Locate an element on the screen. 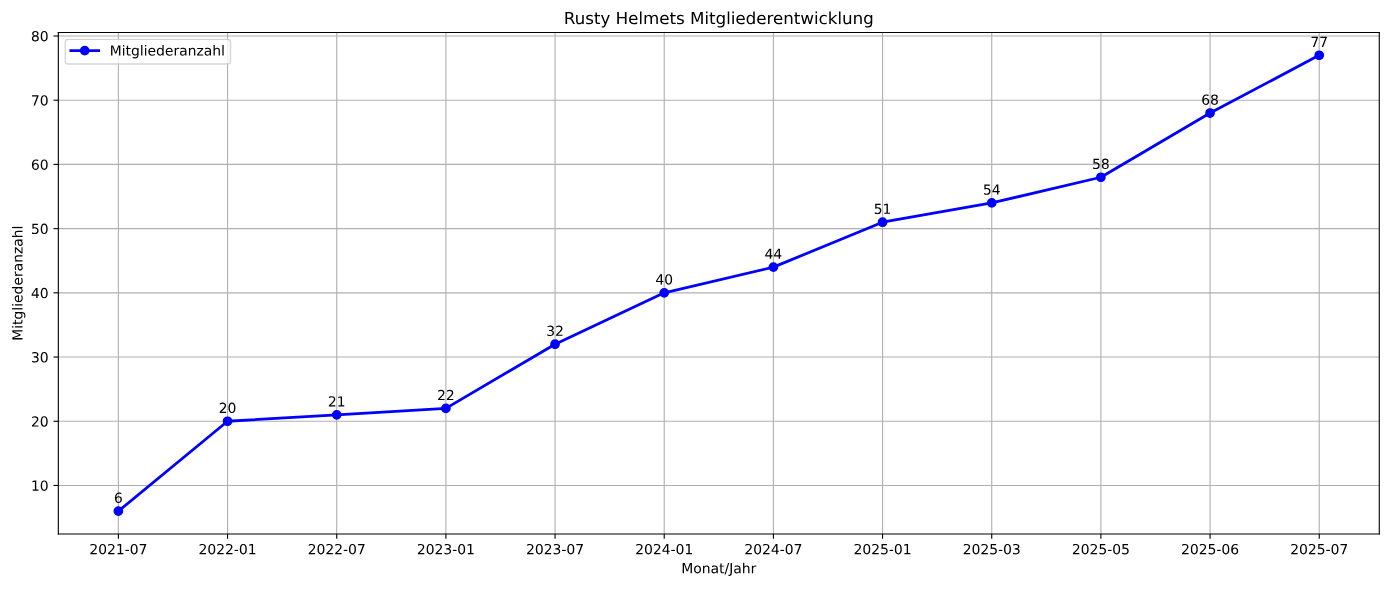 The width and height of the screenshot is (1389, 590). y-tick-label: 20 is located at coordinates (39, 421).